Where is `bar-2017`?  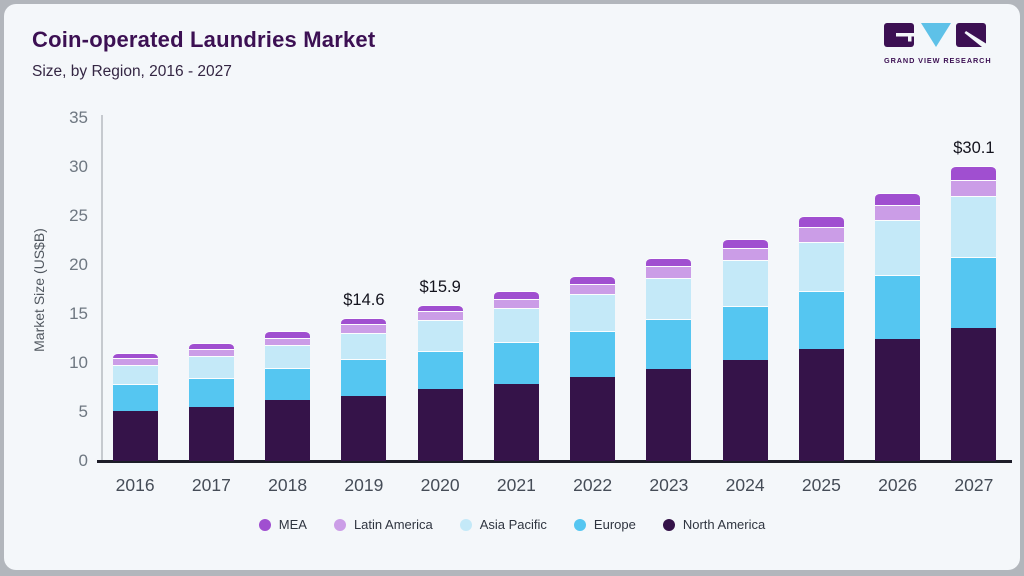 bar-2017 is located at coordinates (211, 402).